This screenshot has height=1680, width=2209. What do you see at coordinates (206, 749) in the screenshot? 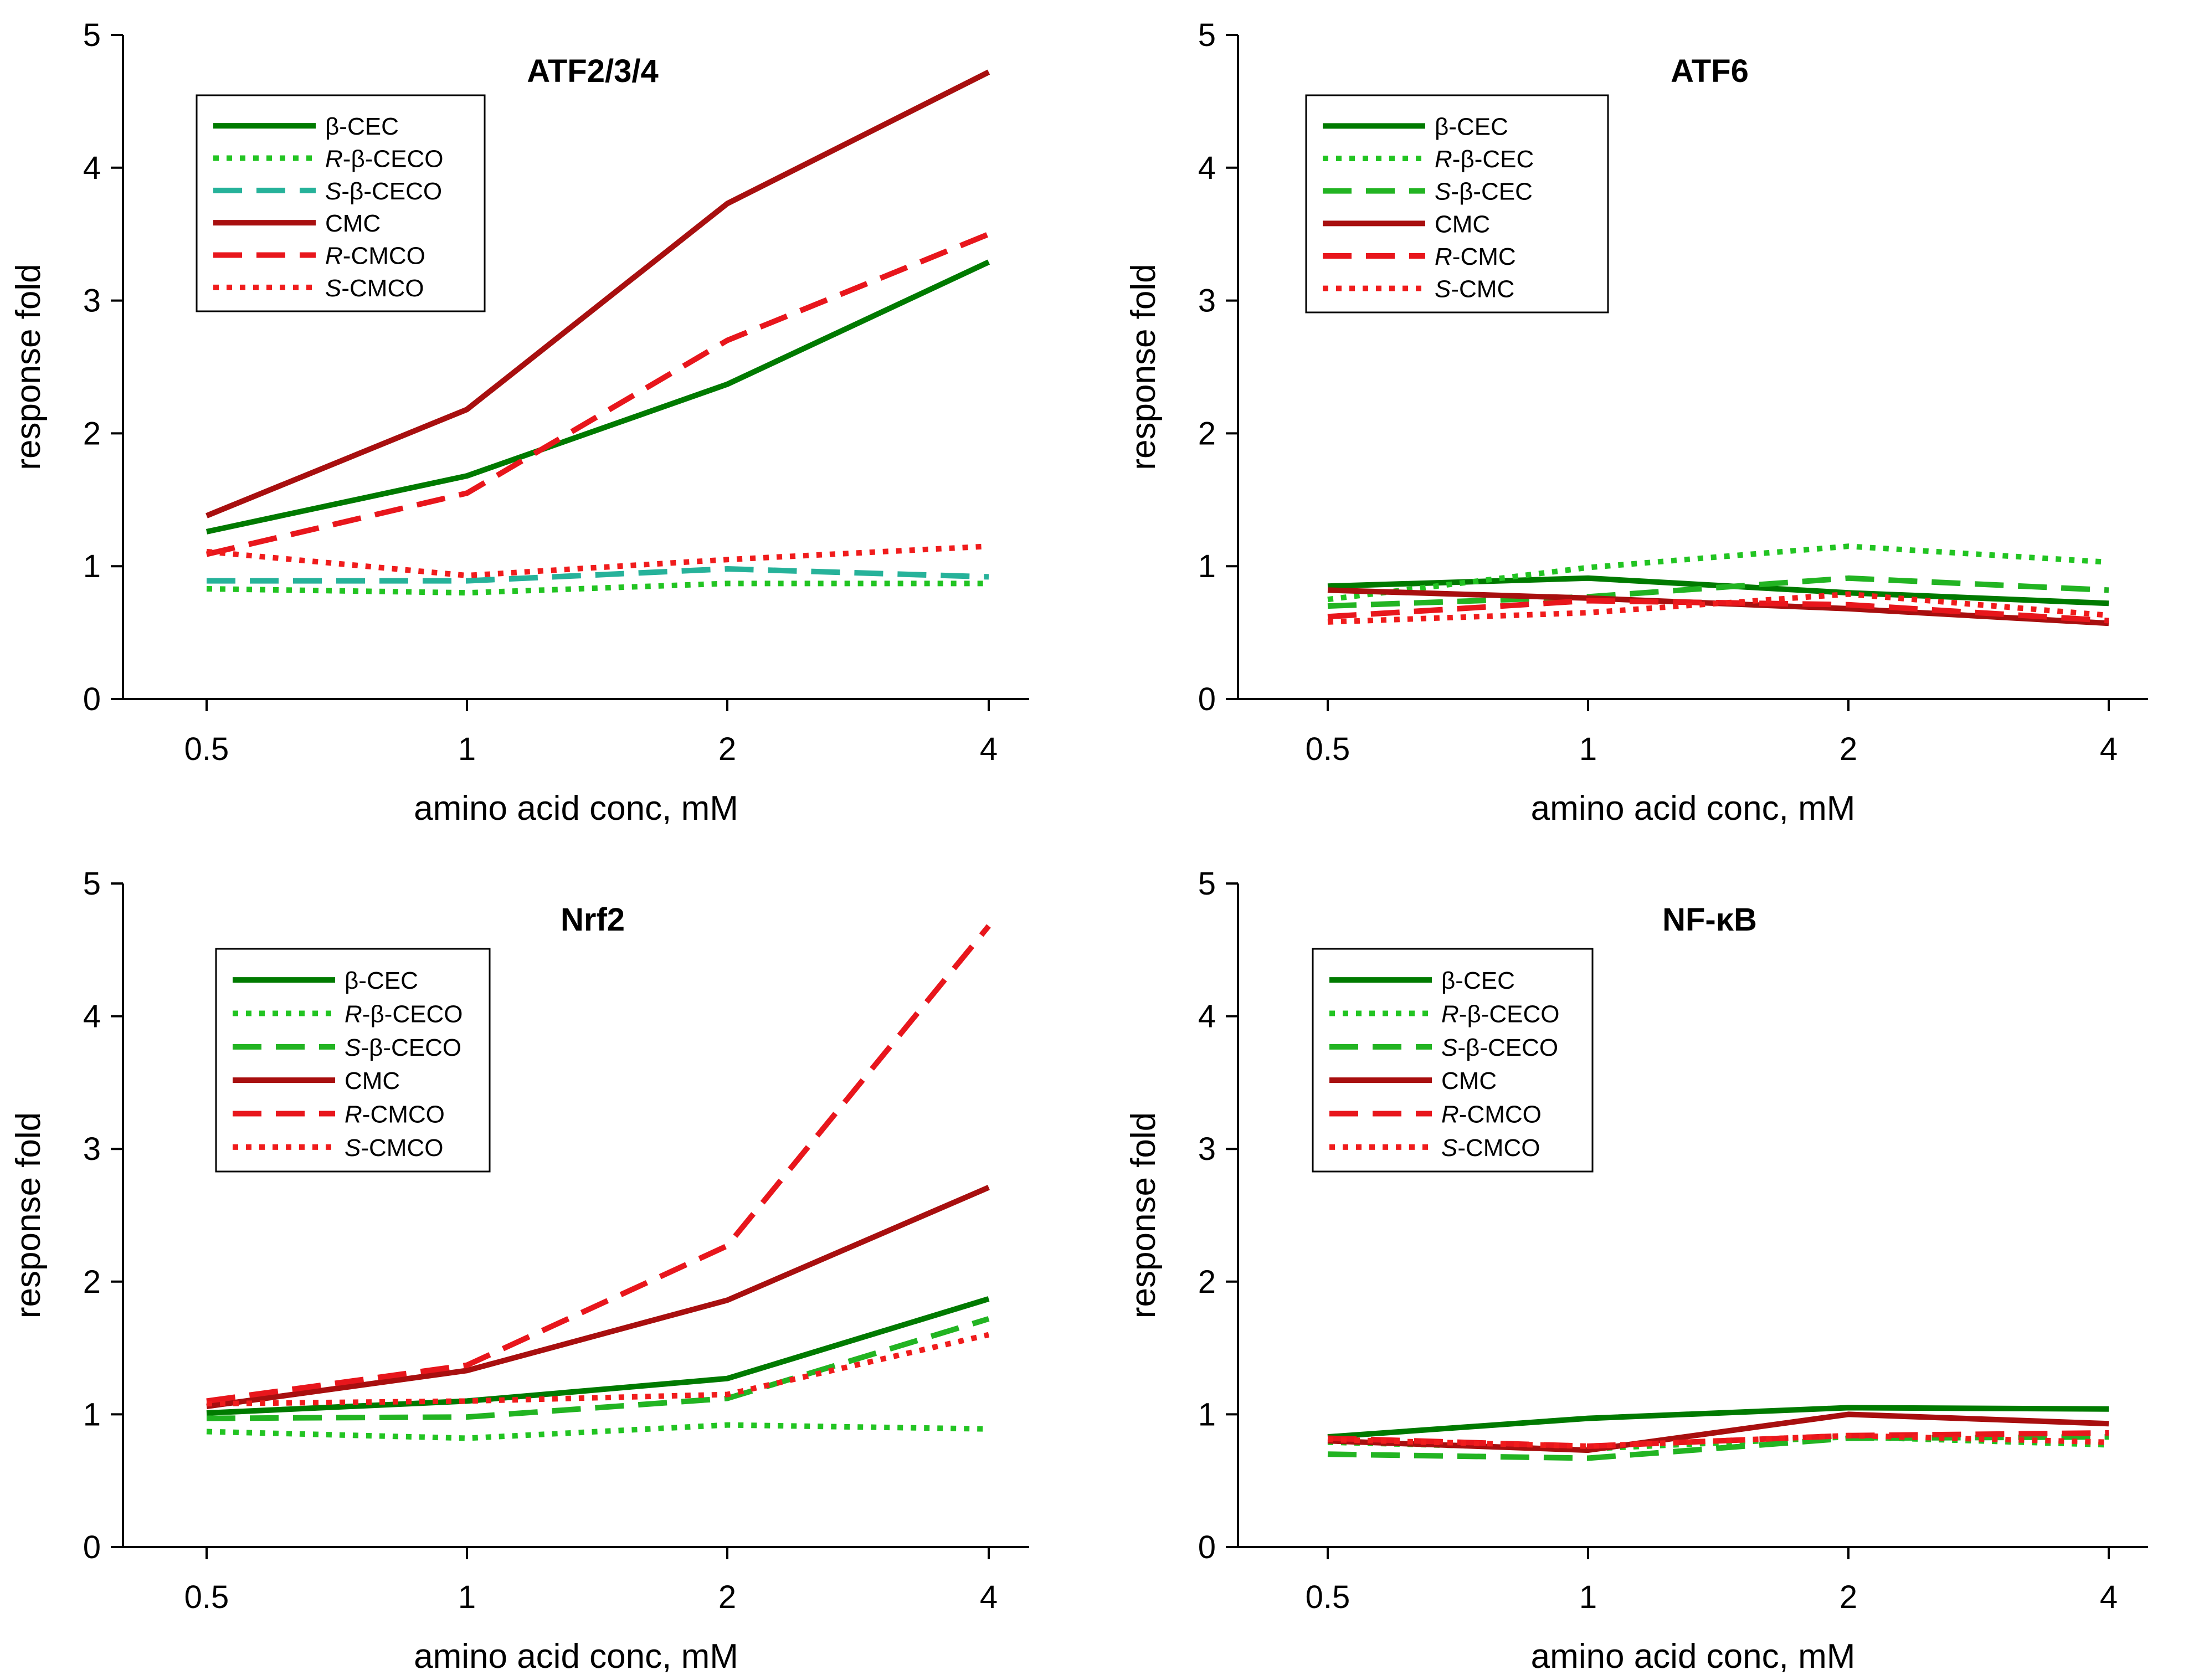
I see `x-tick-label: 0.5` at bounding box center [206, 749].